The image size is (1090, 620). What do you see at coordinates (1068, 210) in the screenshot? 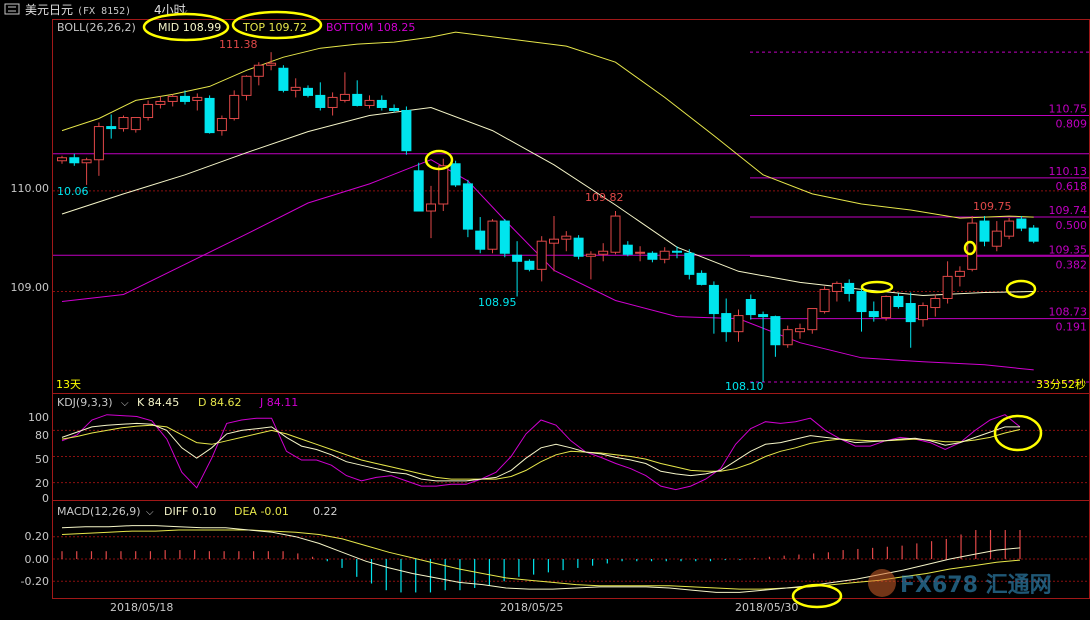
I see `fib-price-label: 109.74` at bounding box center [1068, 210].